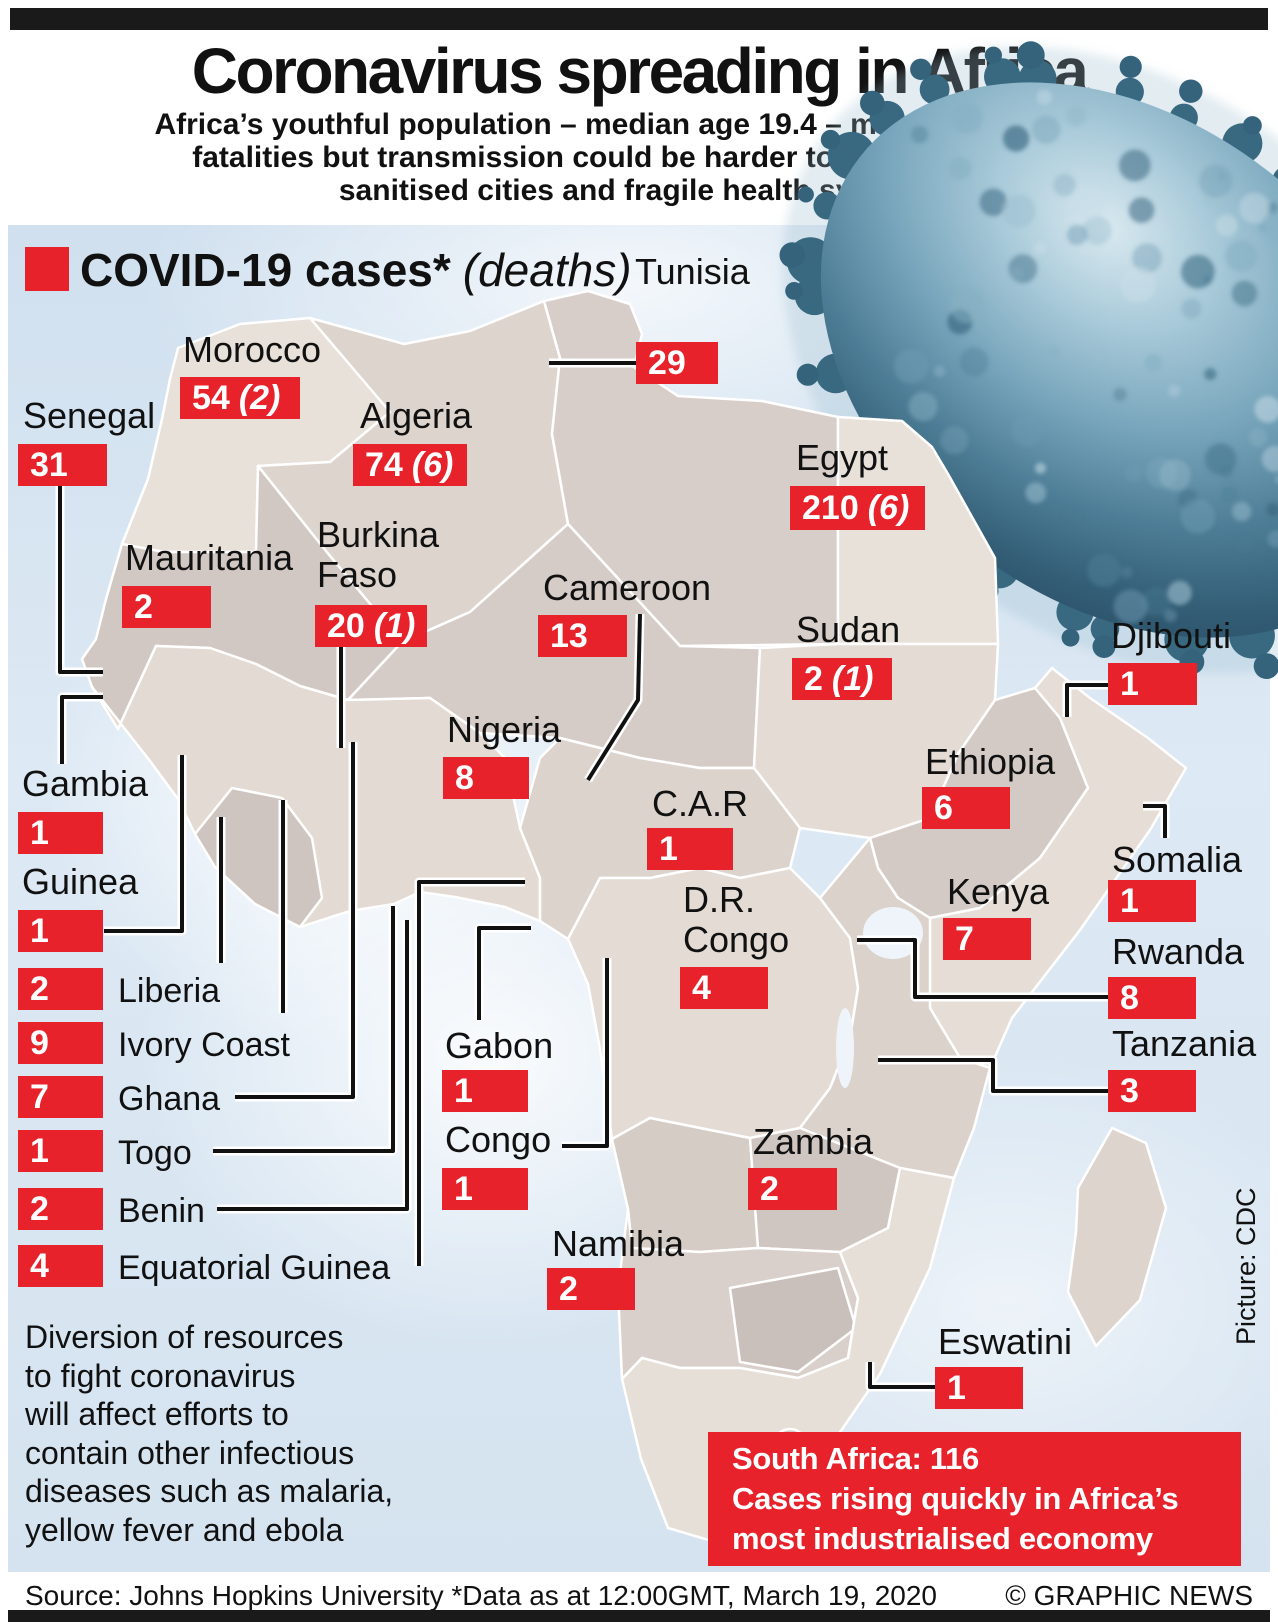 Image resolution: width=1278 pixels, height=1622 pixels. Describe the element at coordinates (60, 1151) in the screenshot. I see `case-box-togo: 1` at that location.